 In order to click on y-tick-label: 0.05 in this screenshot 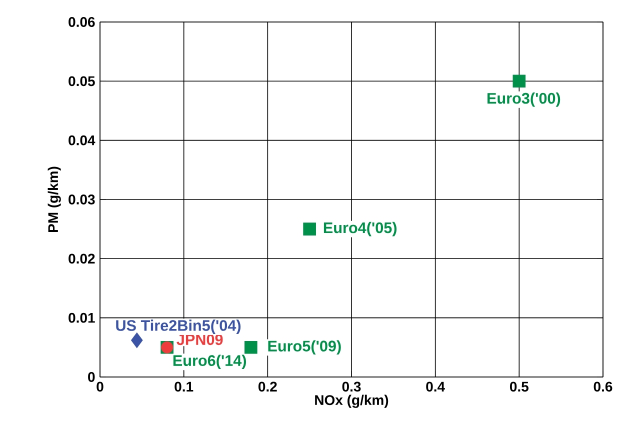, I will do `click(81, 81)`.